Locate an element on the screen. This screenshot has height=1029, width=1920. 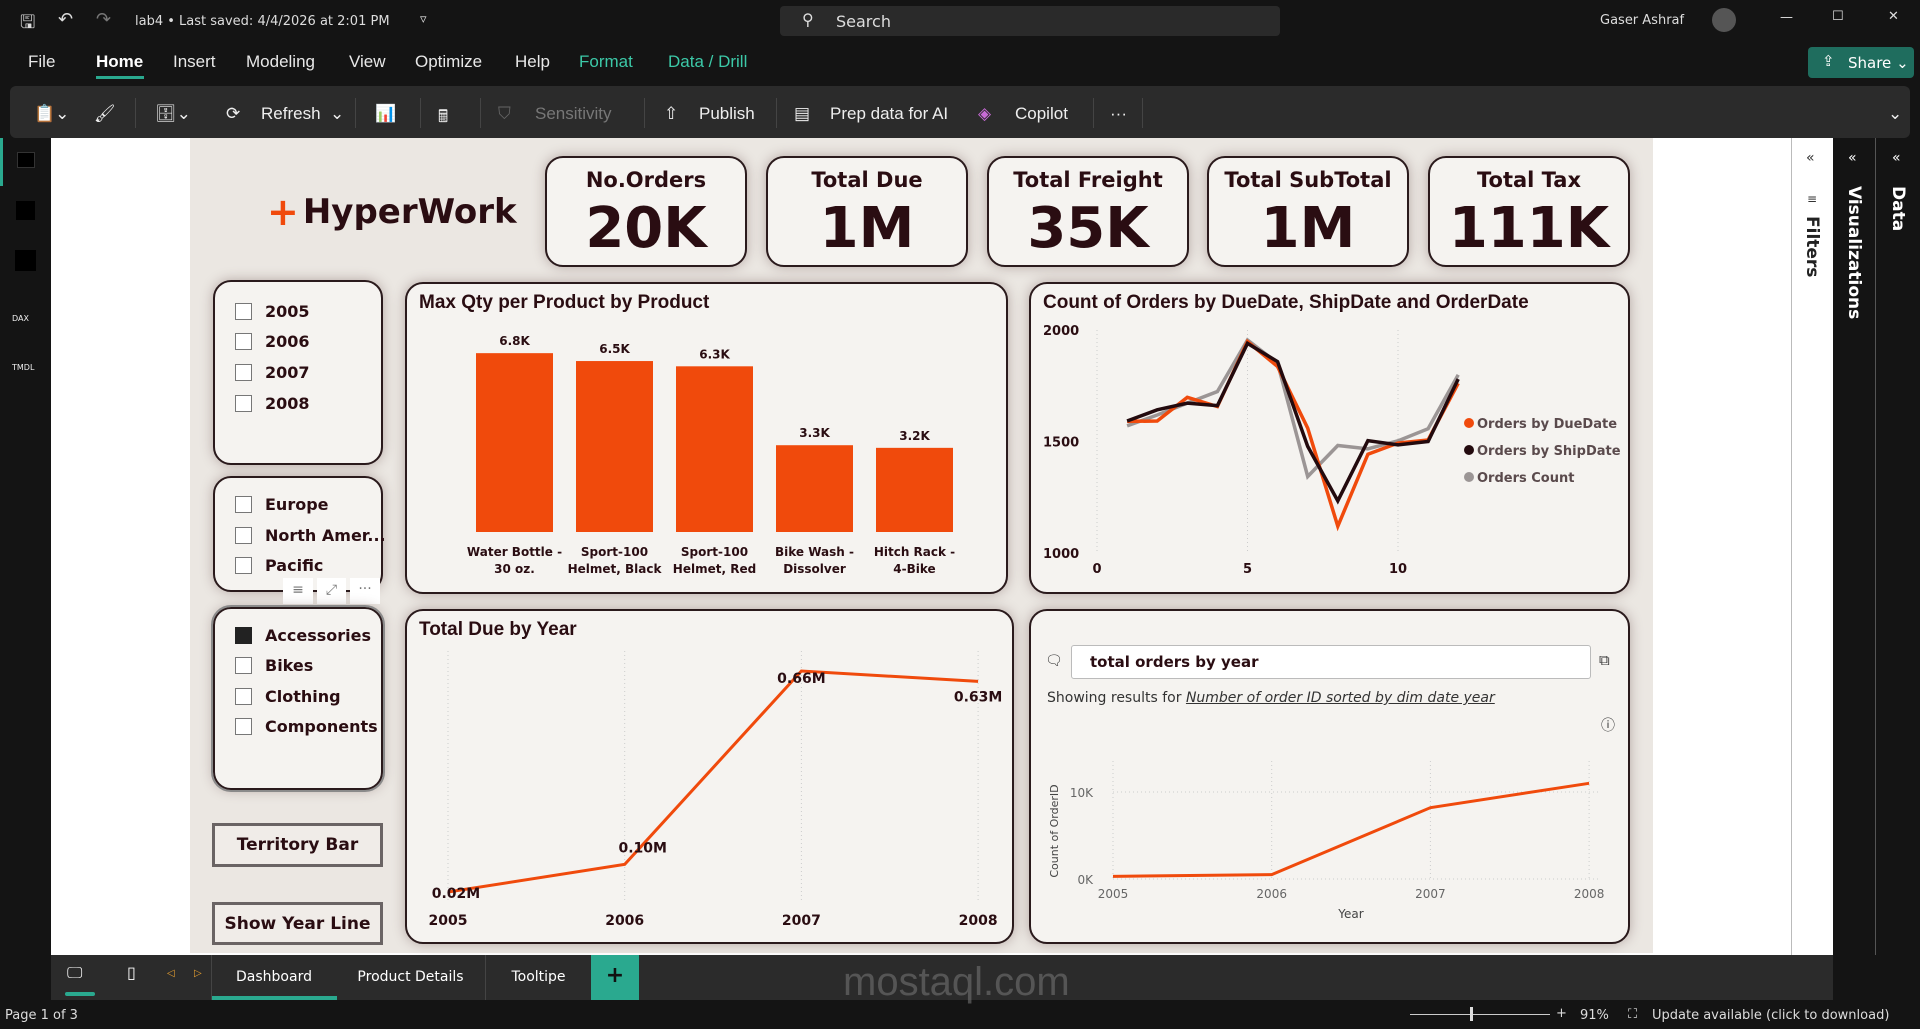
checkbox-checked is located at coordinates (243, 635).